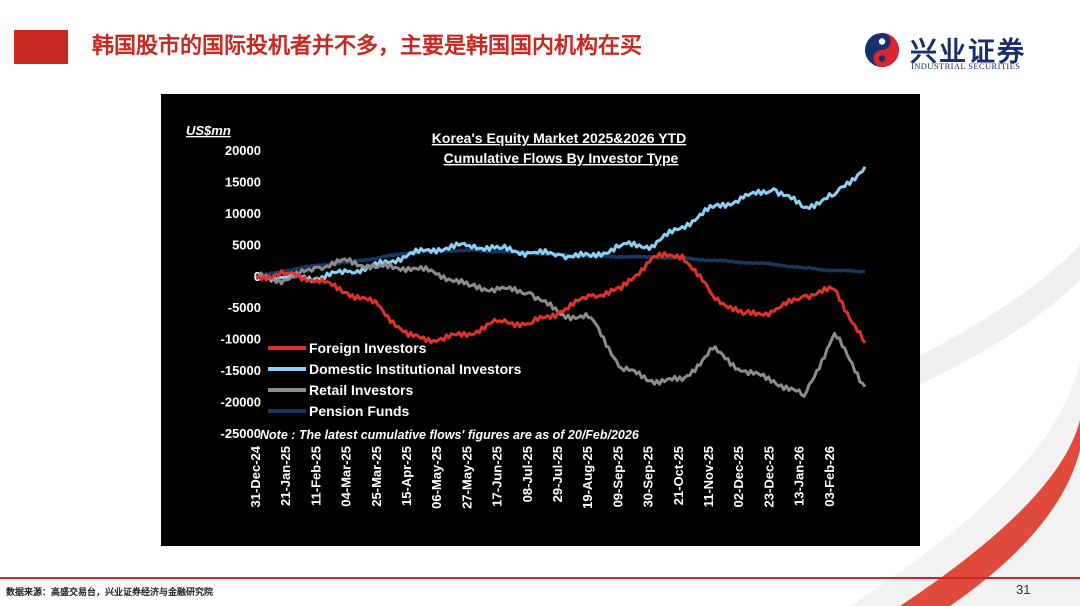  What do you see at coordinates (285, 476) in the screenshot?
I see `x-tick-label: 21-Jan-25` at bounding box center [285, 476].